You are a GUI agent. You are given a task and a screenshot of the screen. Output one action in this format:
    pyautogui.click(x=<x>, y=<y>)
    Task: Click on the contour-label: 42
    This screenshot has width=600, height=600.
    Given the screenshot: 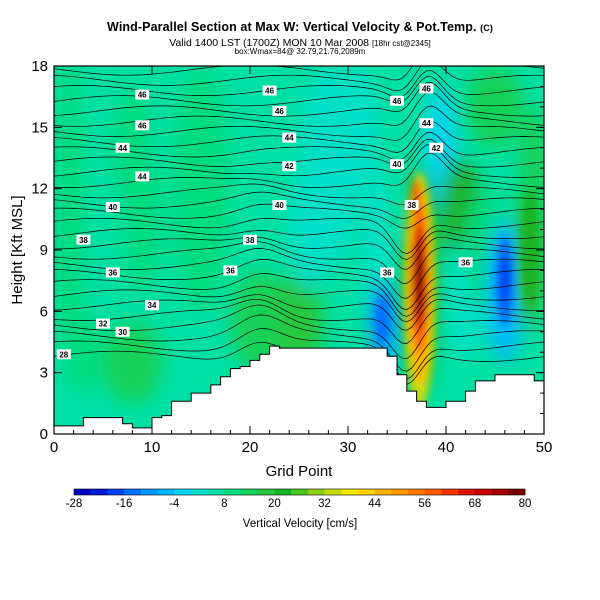 What is the action you would take?
    pyautogui.click(x=436, y=147)
    